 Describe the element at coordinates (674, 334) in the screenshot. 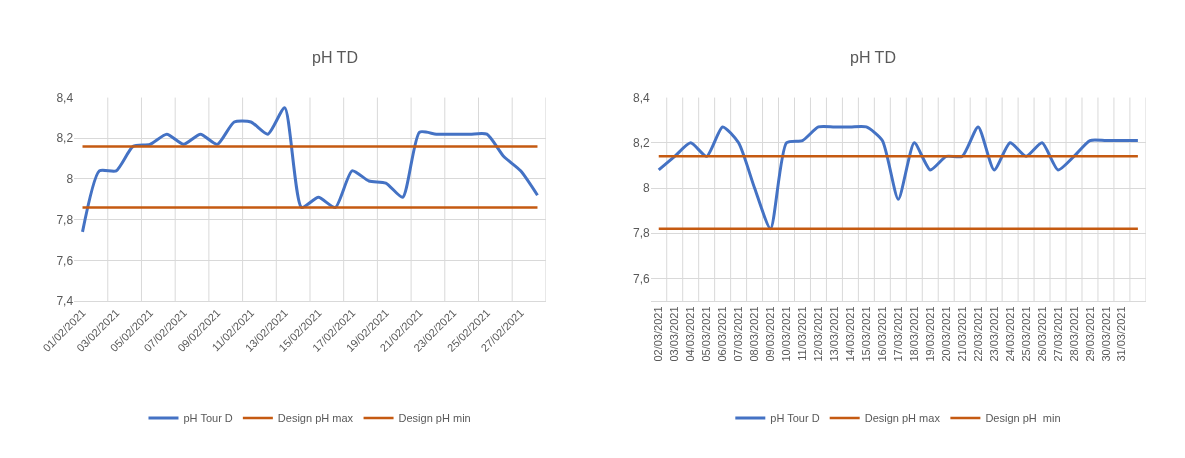

I see `x-tick-label: 03/03/2021` at that location.